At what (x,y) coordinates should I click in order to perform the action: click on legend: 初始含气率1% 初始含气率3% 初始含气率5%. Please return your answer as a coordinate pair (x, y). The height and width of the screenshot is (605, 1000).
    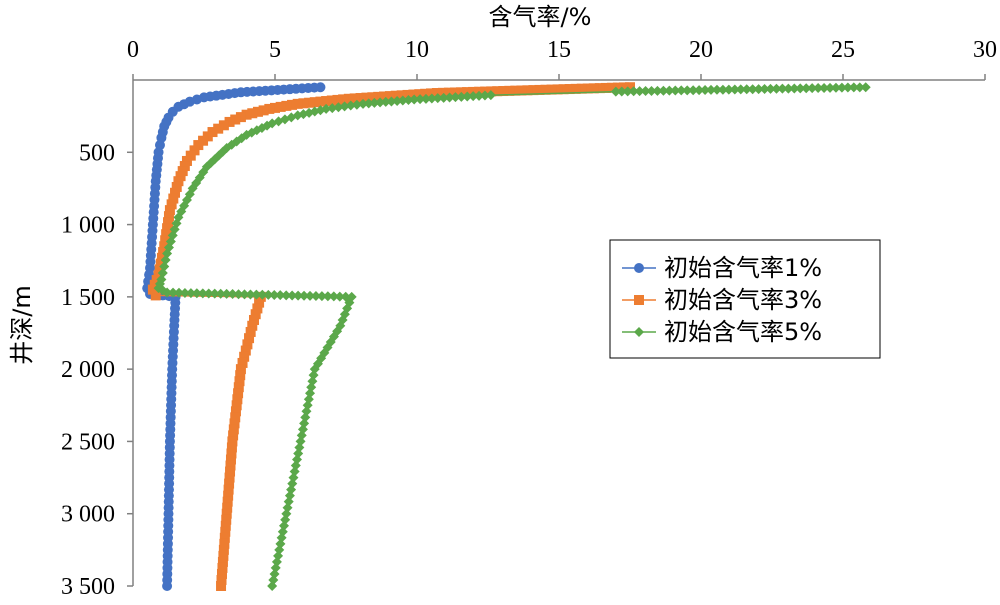
    Looking at the image, I should click on (745, 299).